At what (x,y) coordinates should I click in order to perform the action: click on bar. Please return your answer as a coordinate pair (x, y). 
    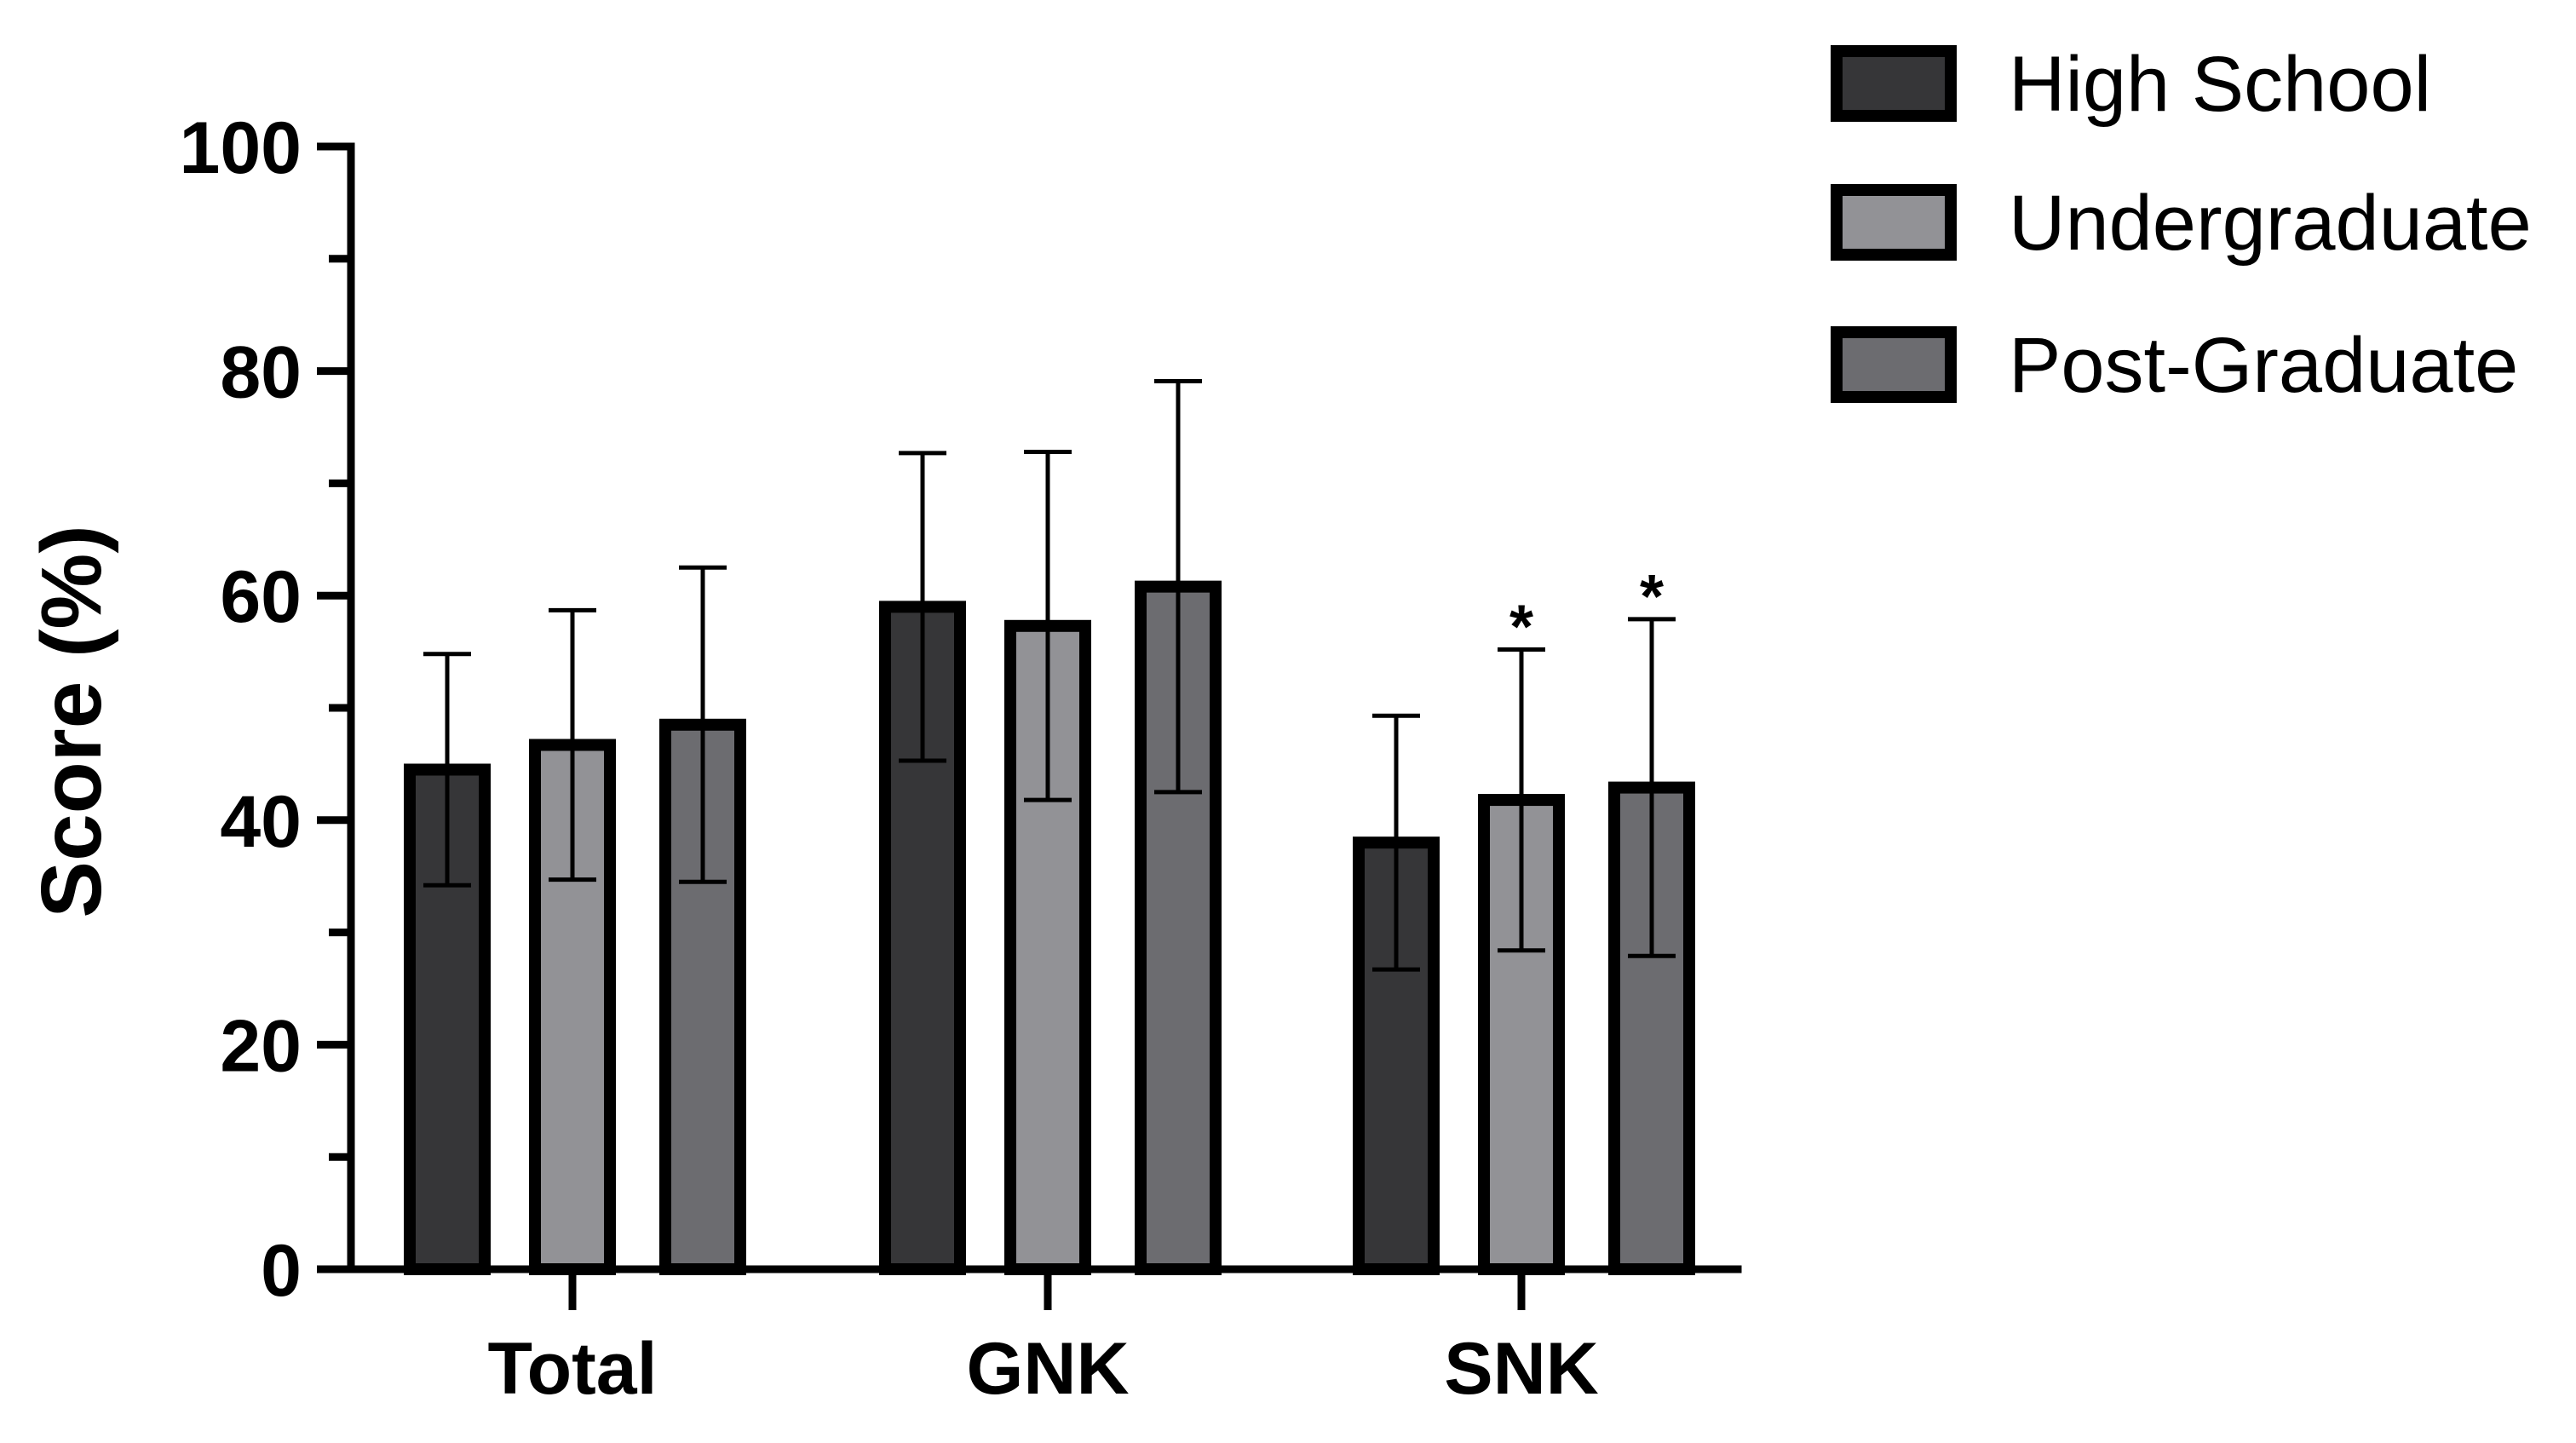
    Looking at the image, I should click on (923, 938).